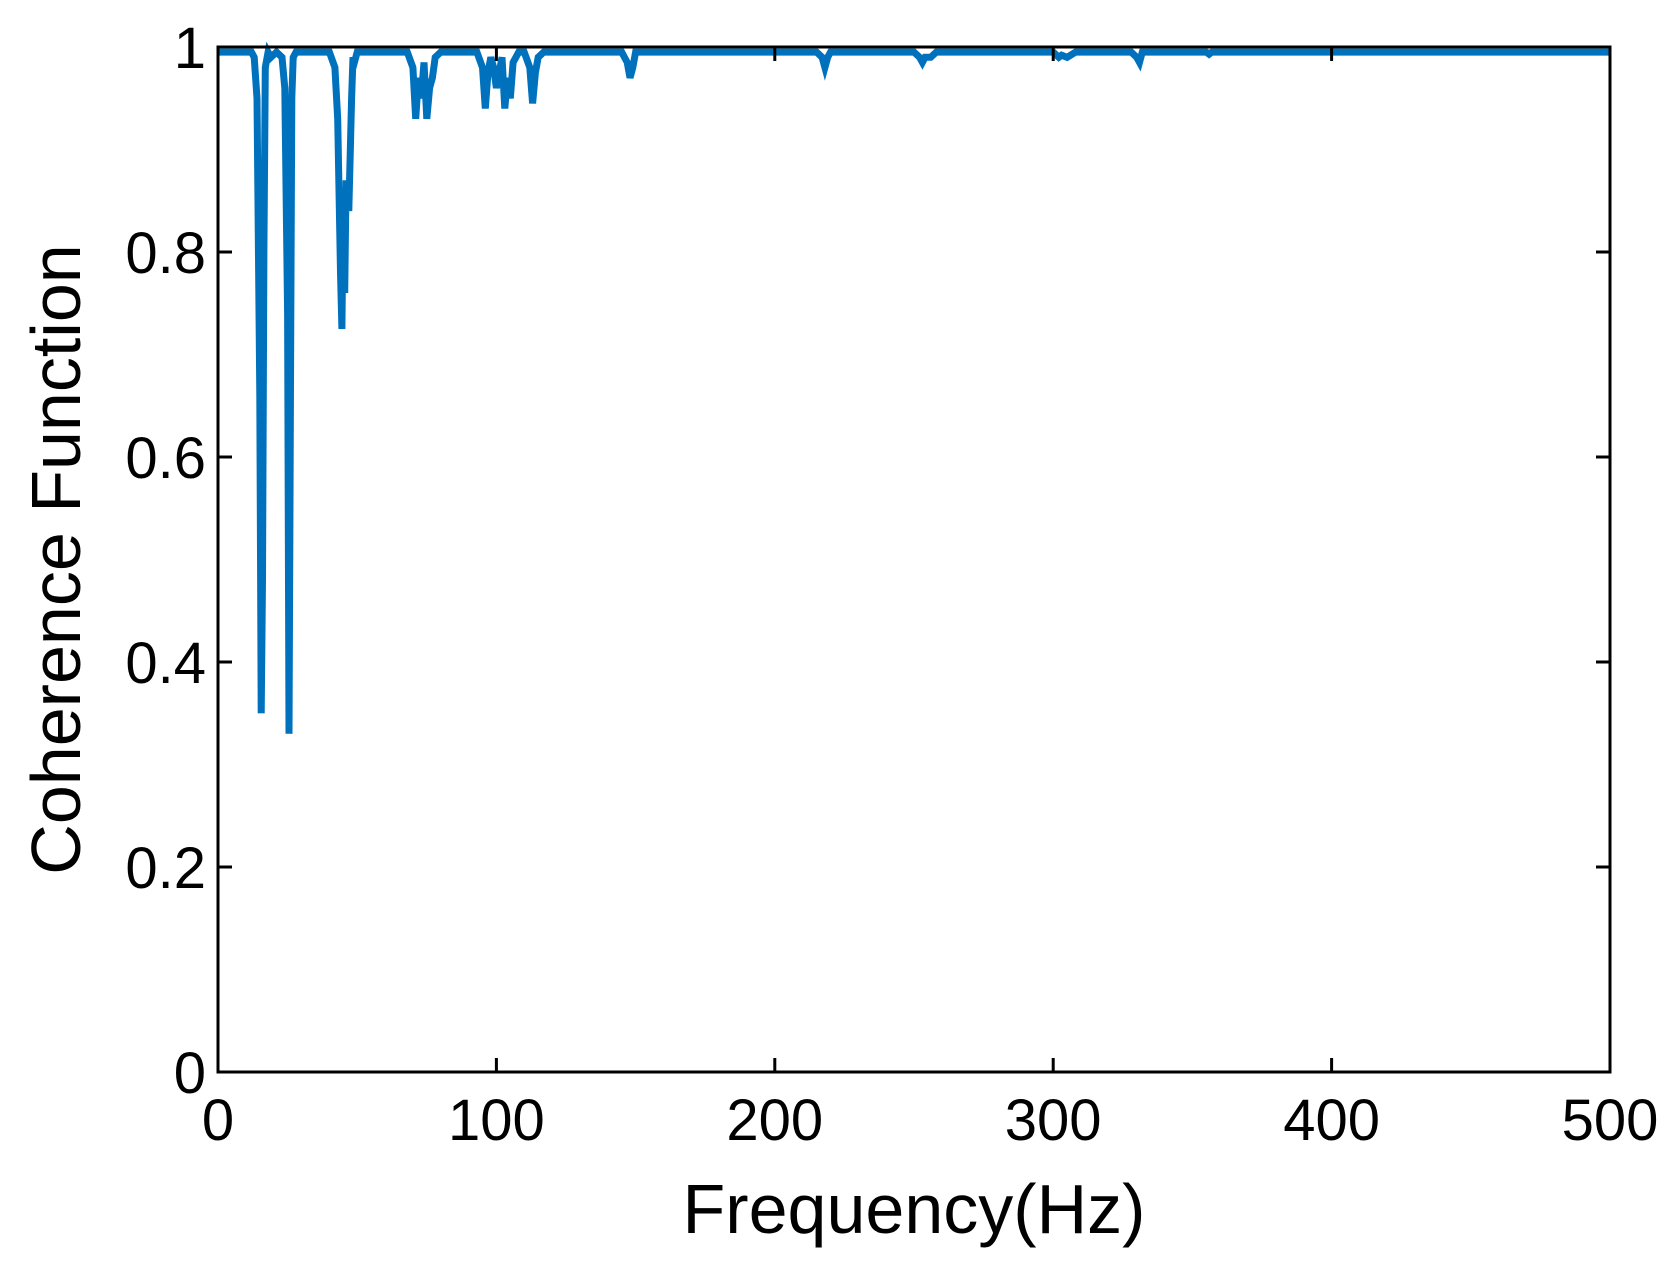  Describe the element at coordinates (165, 868) in the screenshot. I see `y-tick-label: 0.2` at that location.